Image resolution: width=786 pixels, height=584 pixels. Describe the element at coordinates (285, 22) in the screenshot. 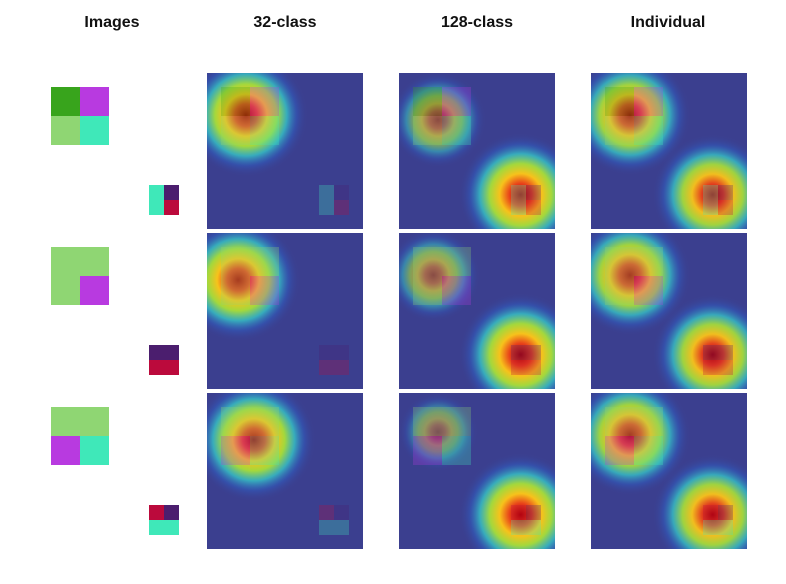

I see `column-header-32-class: 32-class` at that location.